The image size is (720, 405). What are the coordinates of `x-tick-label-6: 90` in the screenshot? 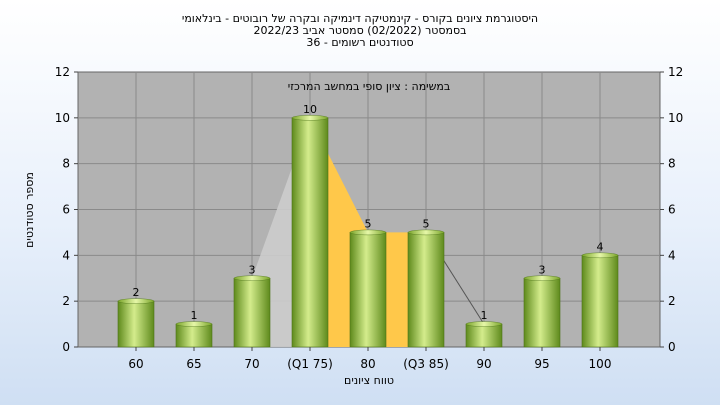 It's located at (483, 364).